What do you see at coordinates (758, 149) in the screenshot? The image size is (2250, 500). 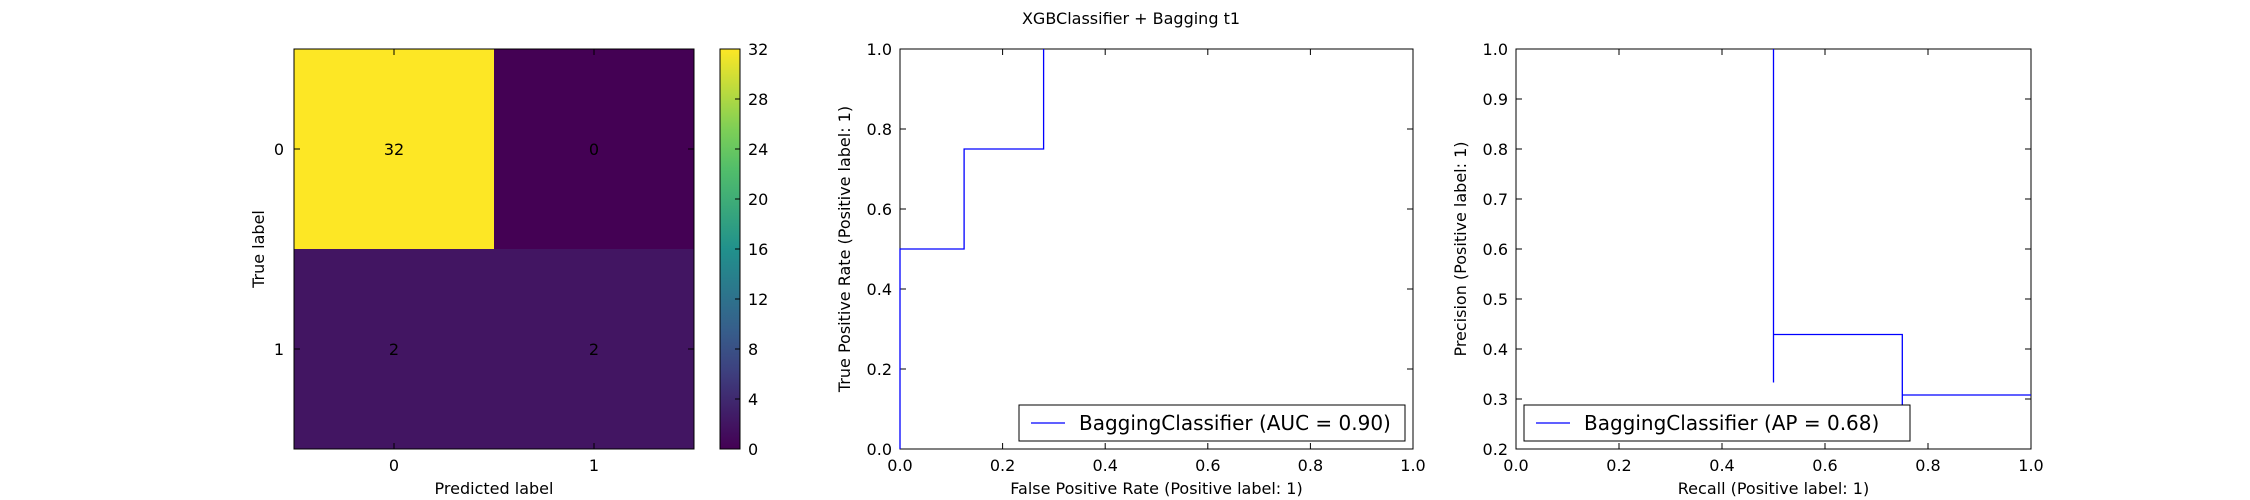 I see `colorbar-tick-label: 24` at bounding box center [758, 149].